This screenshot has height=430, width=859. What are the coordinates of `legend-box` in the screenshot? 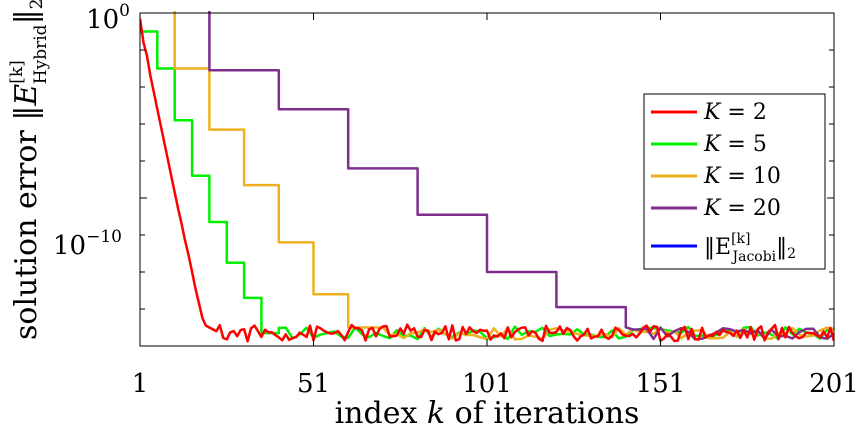 It's located at (734, 181).